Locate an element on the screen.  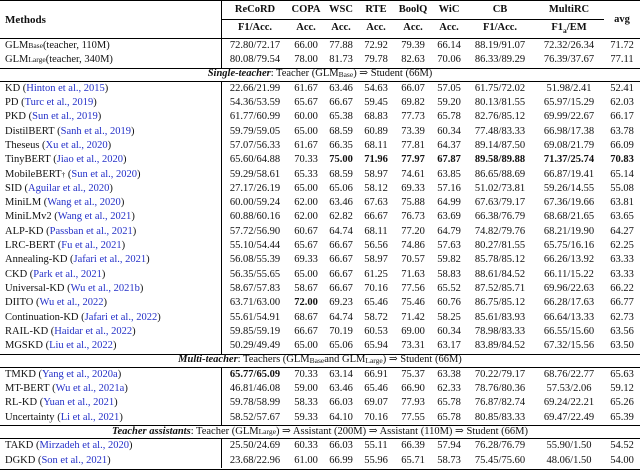
text-segment: CKD is located at coordinates (16, 274).